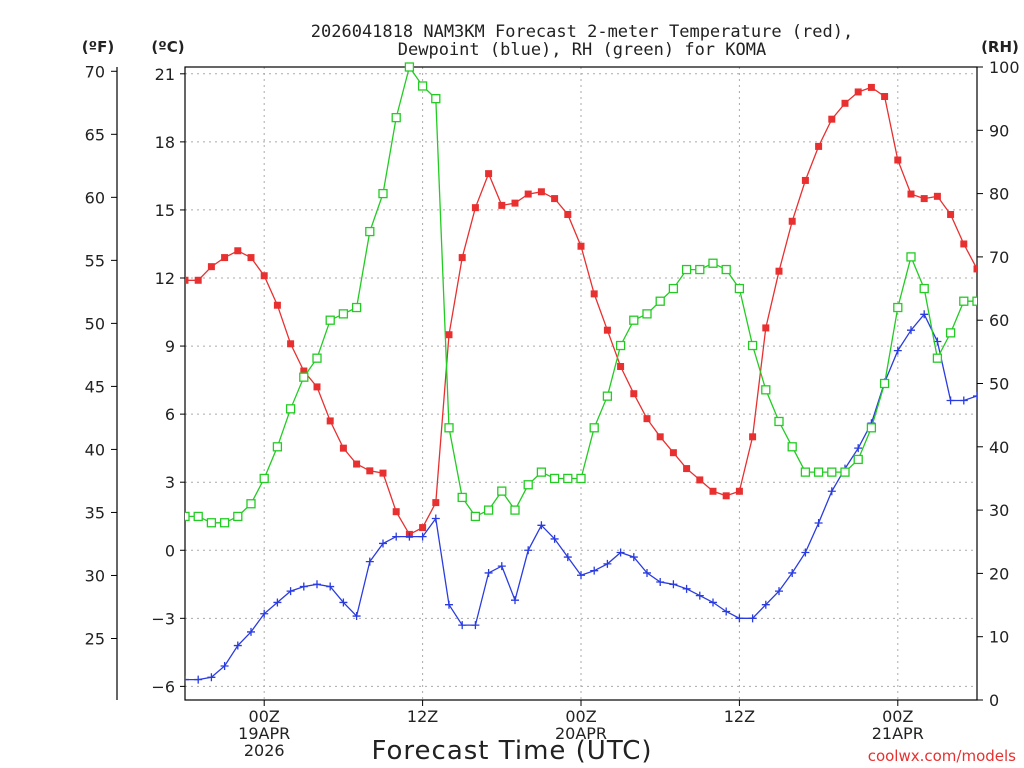  I want to click on rh-tick-label: 100, so click(1004, 67).